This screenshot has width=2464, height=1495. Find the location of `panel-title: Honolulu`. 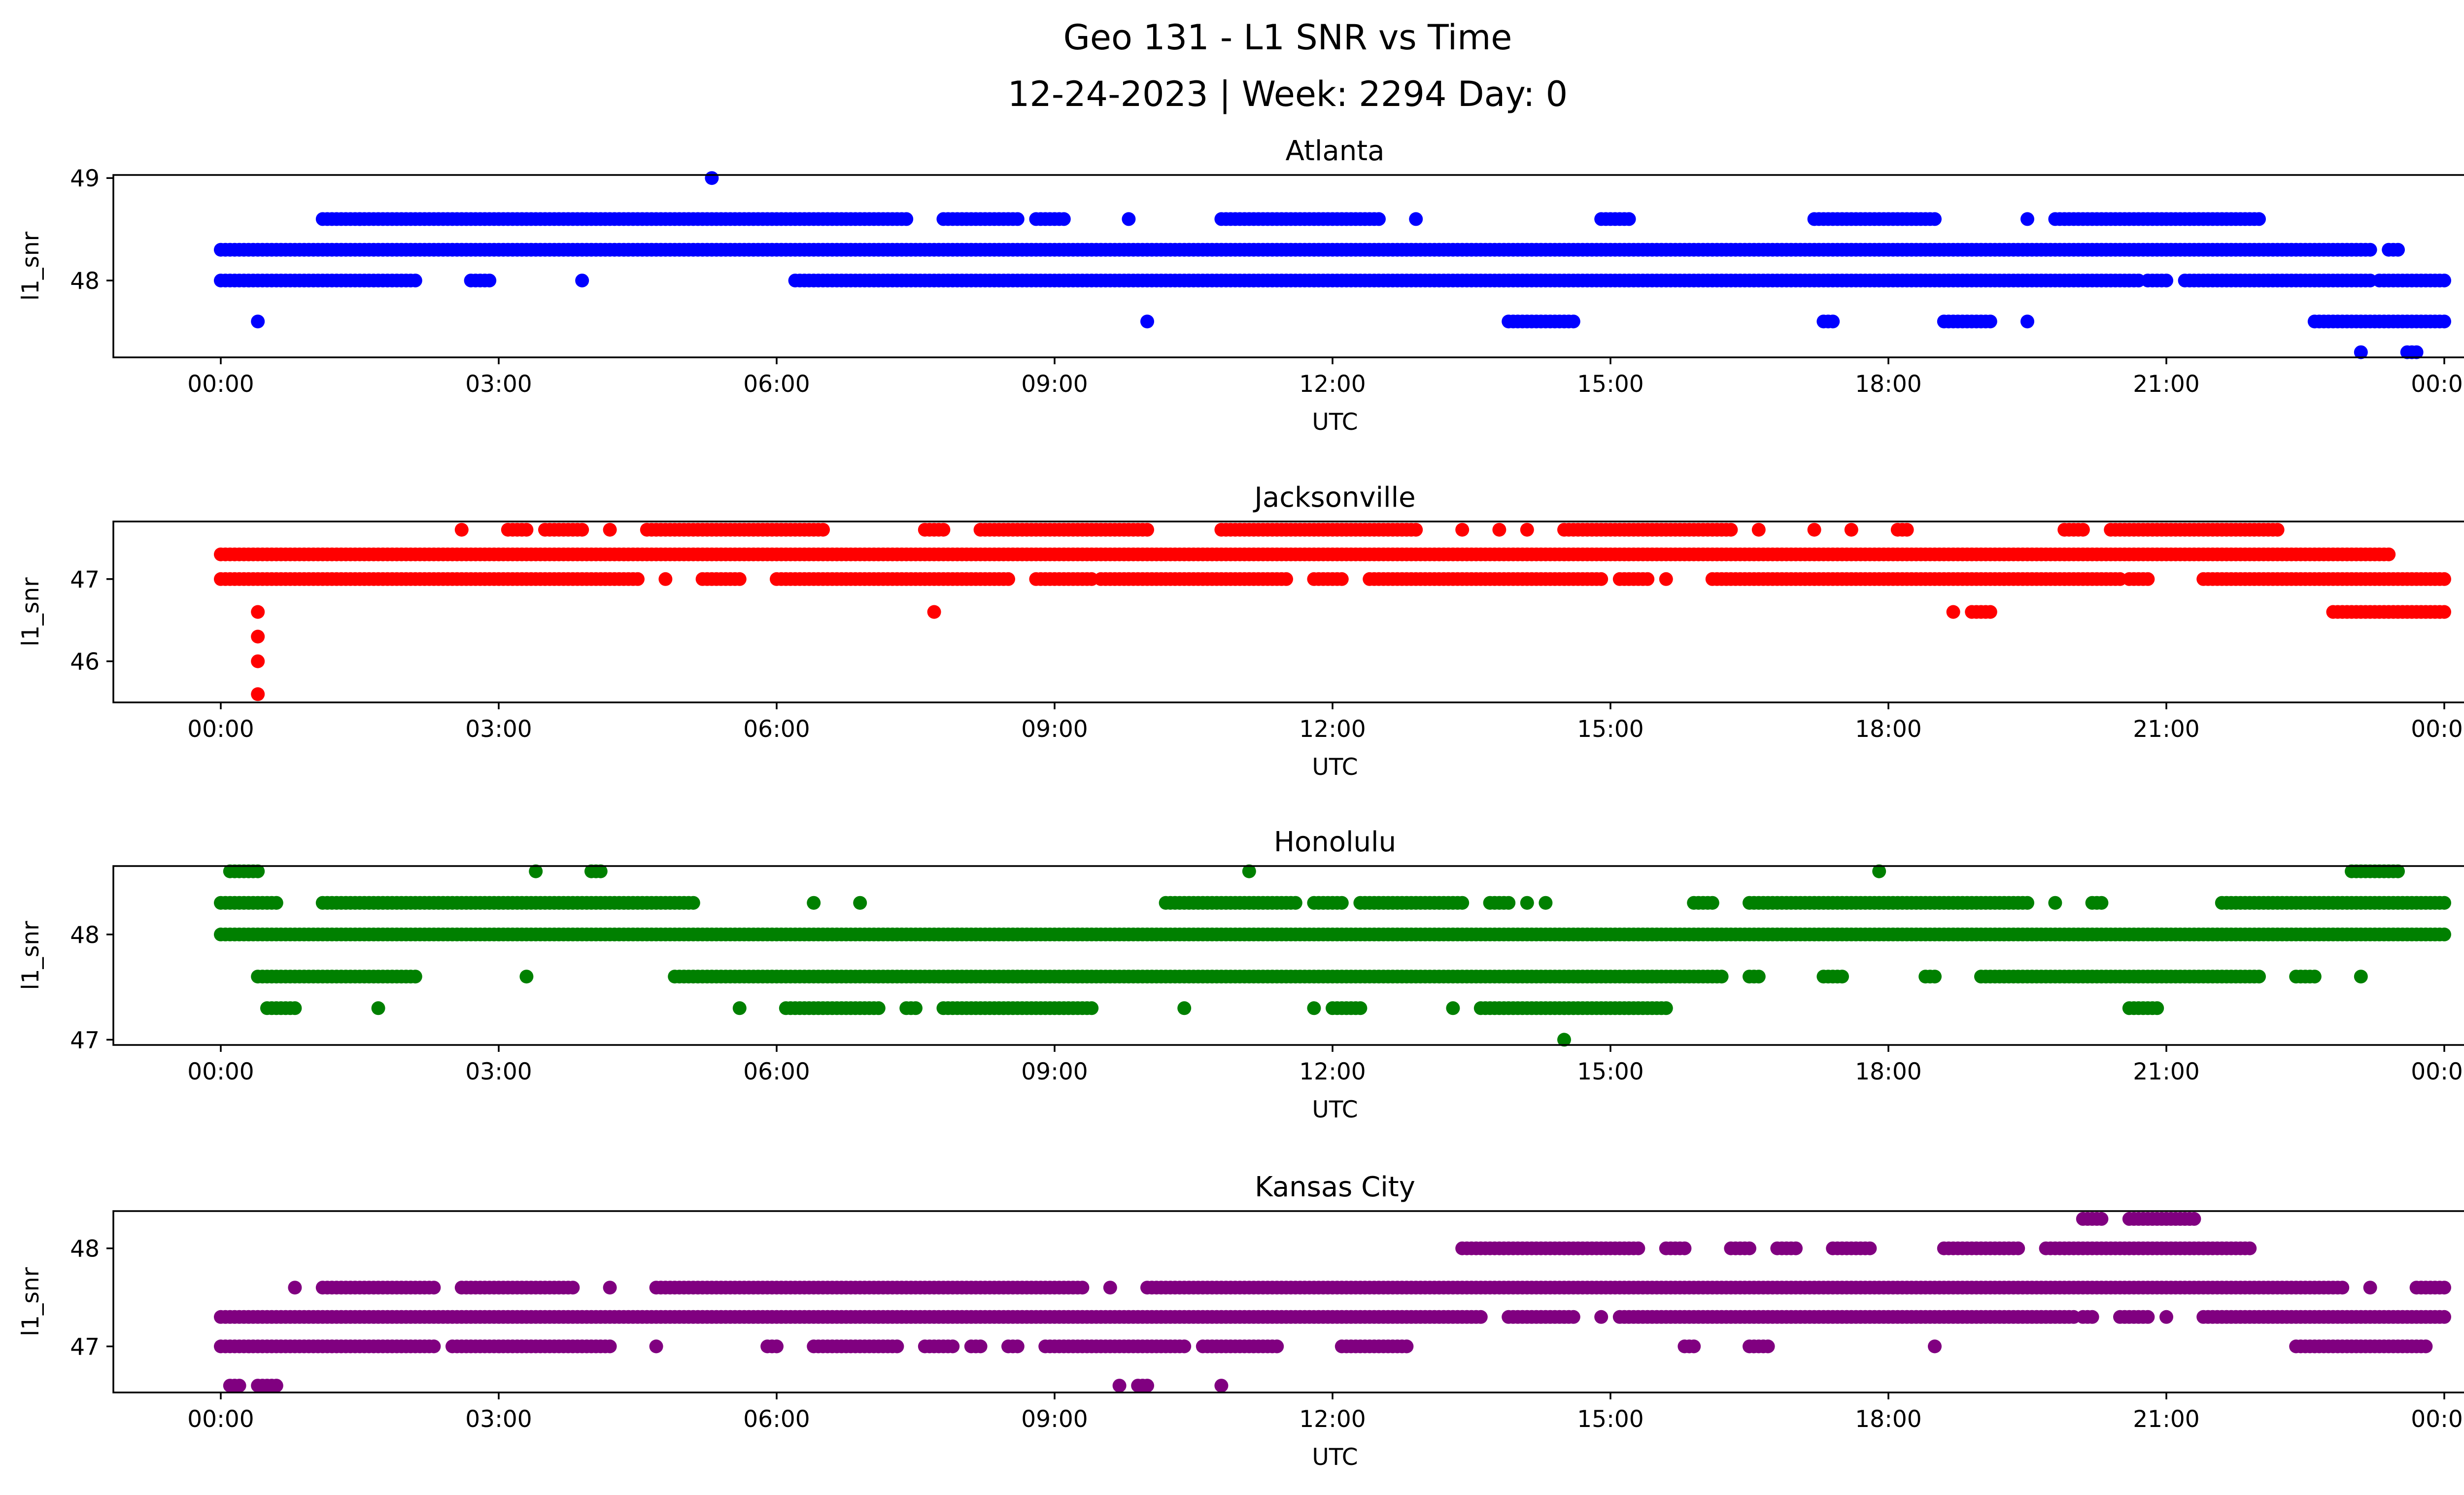

panel-title: Honolulu is located at coordinates (1335, 842).